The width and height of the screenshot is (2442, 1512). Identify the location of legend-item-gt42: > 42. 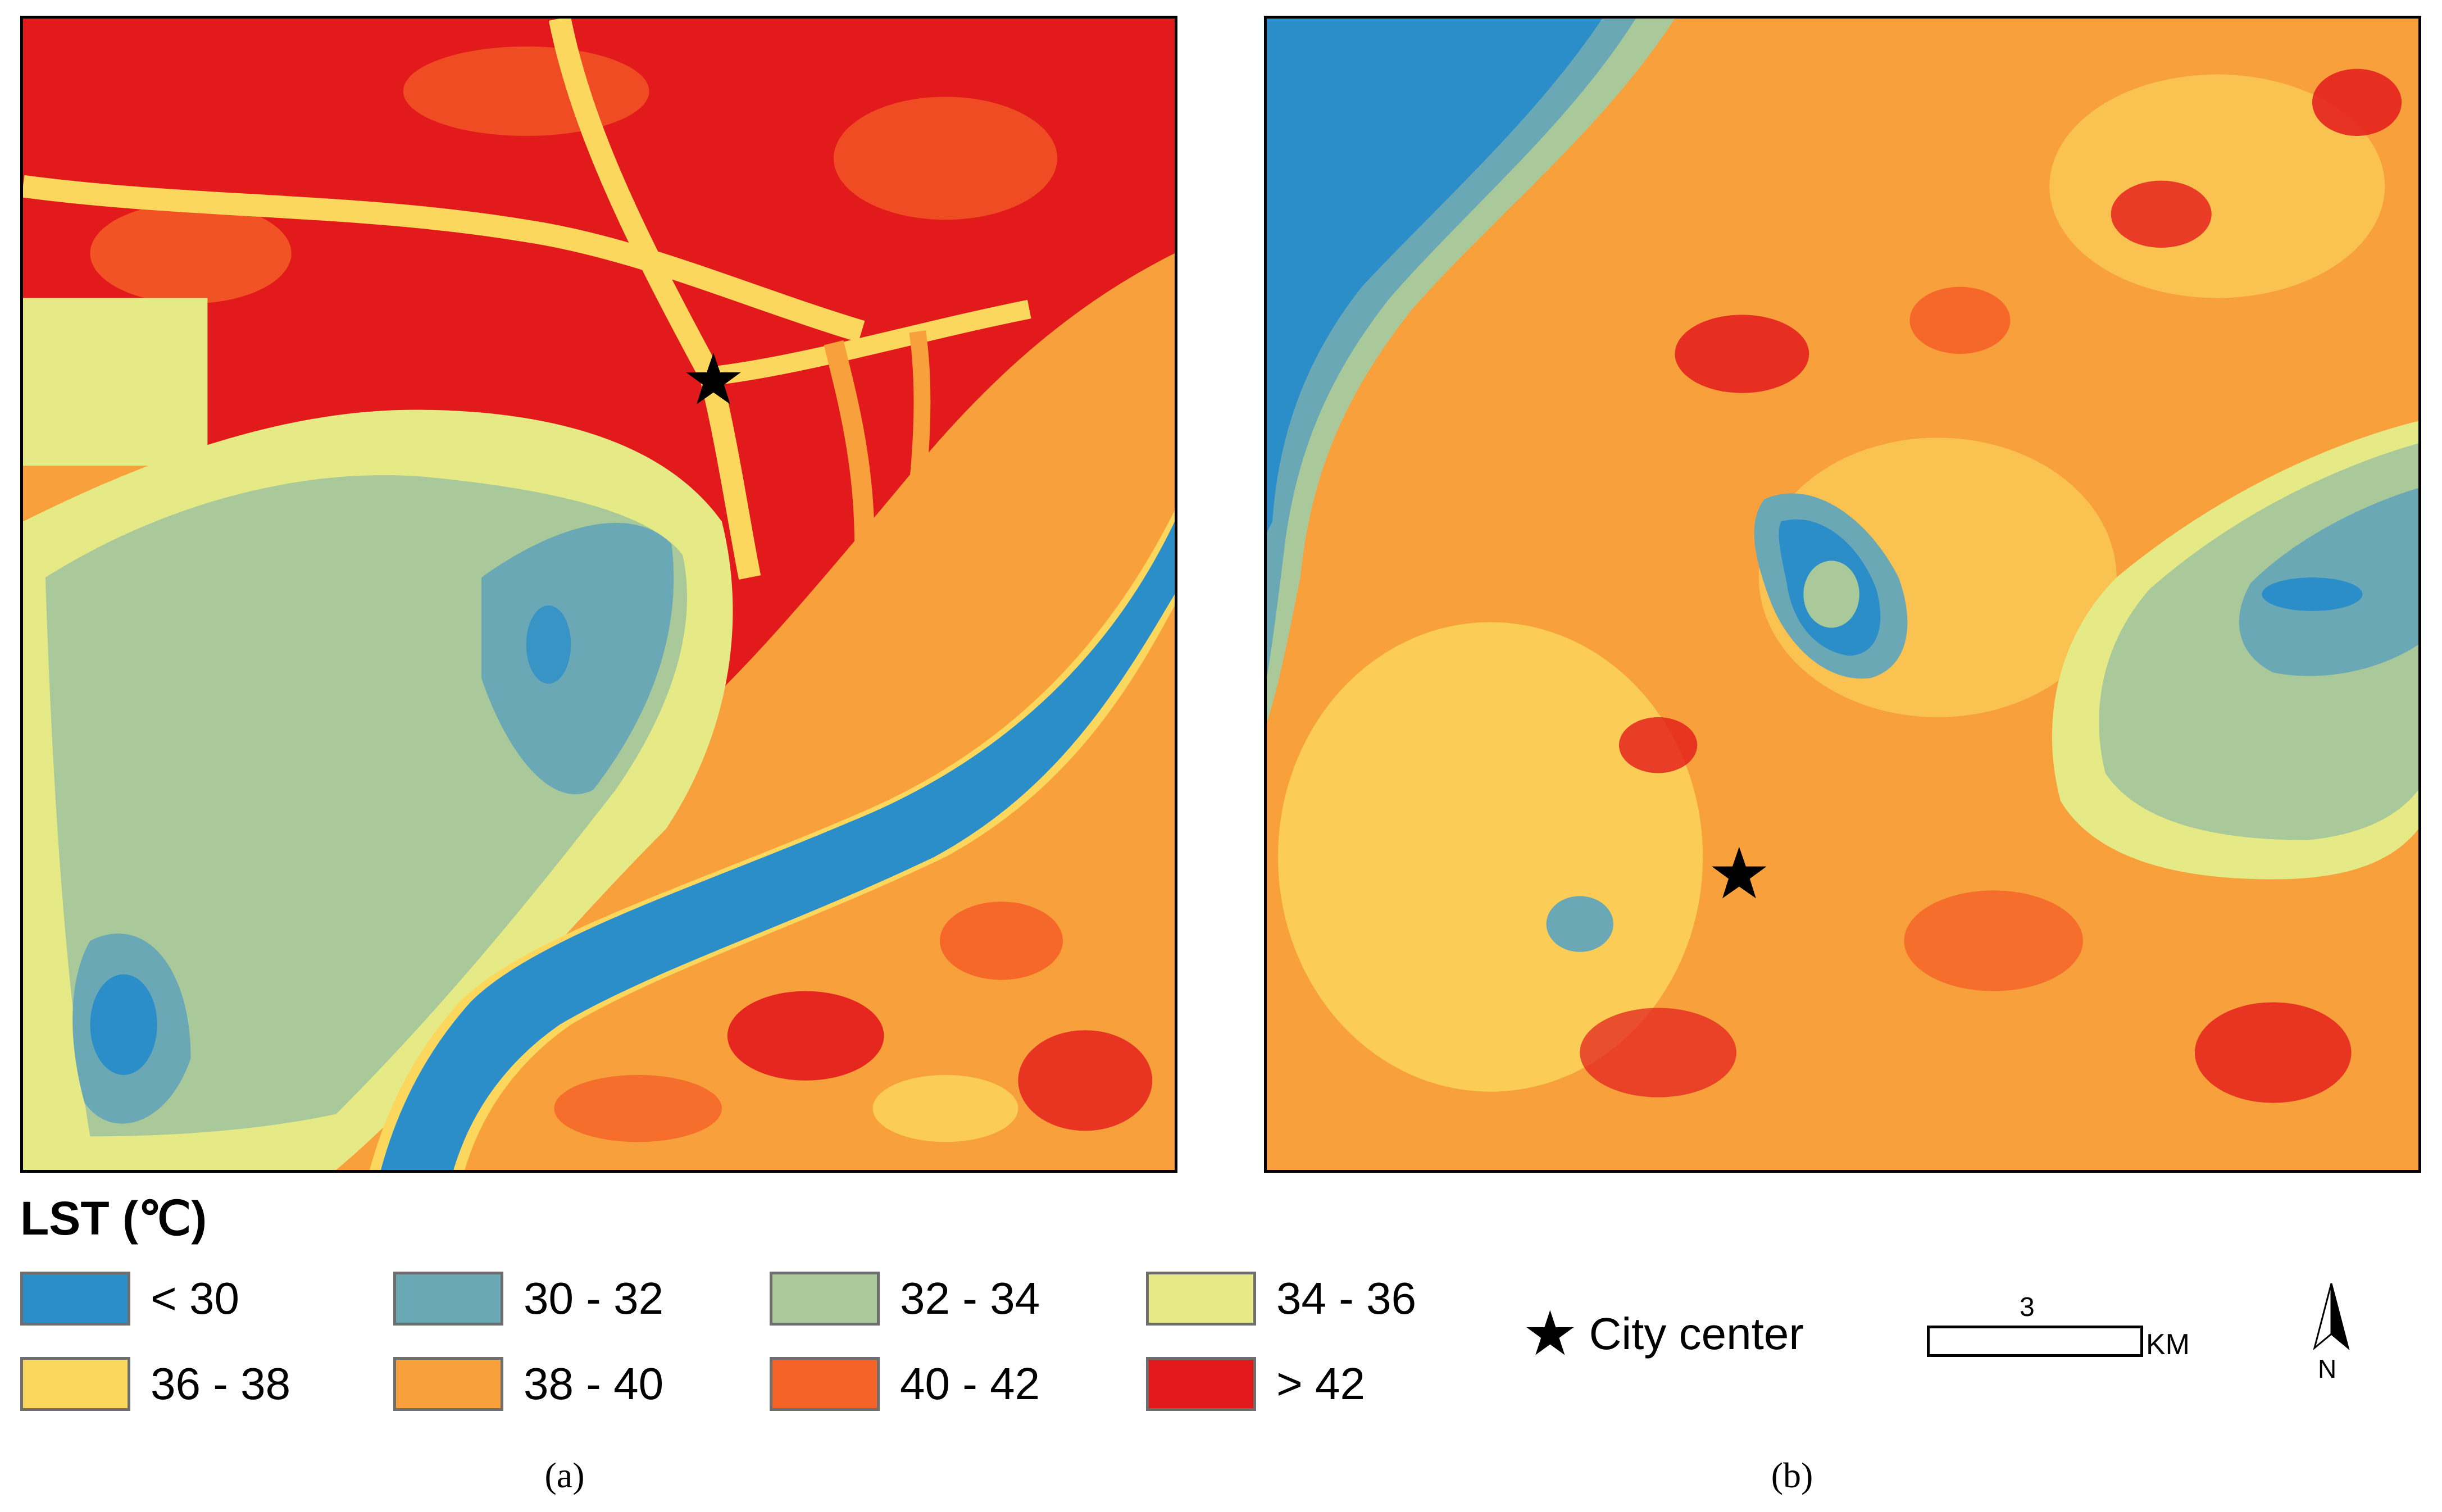
(1255, 1384).